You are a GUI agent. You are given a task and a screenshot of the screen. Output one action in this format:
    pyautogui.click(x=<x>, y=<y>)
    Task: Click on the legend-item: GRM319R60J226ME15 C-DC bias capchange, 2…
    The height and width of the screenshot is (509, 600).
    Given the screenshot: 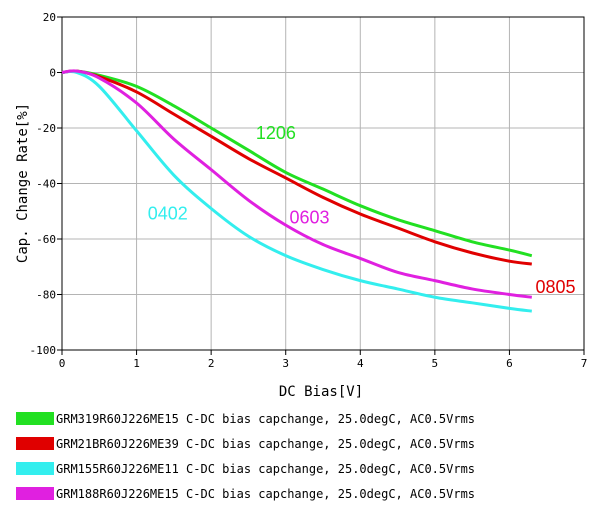 What is the action you would take?
    pyautogui.click(x=301, y=418)
    